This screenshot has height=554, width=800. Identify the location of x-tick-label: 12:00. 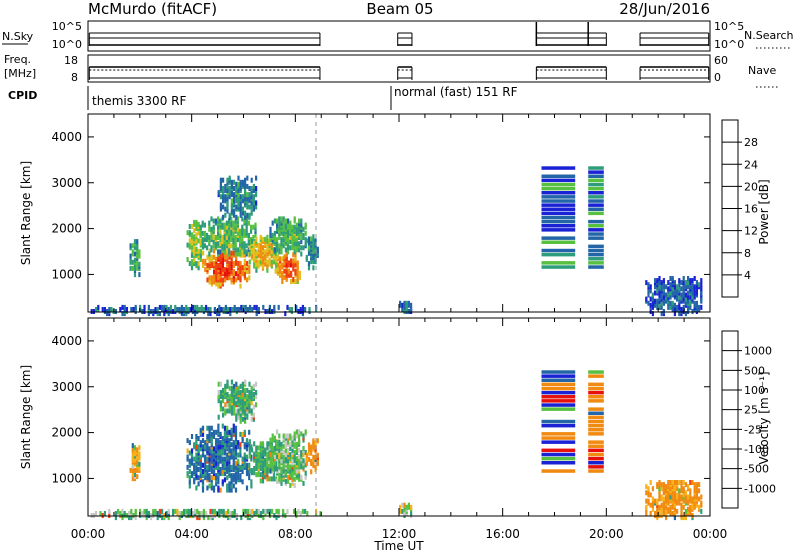
(399, 534).